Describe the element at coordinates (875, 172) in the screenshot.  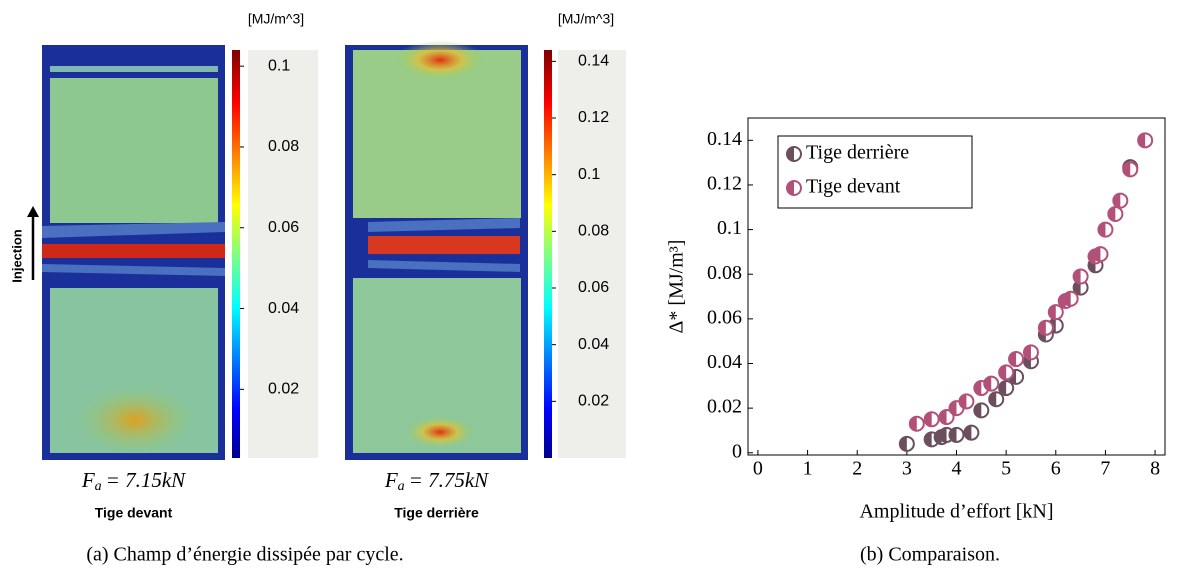
I see `legend-box` at that location.